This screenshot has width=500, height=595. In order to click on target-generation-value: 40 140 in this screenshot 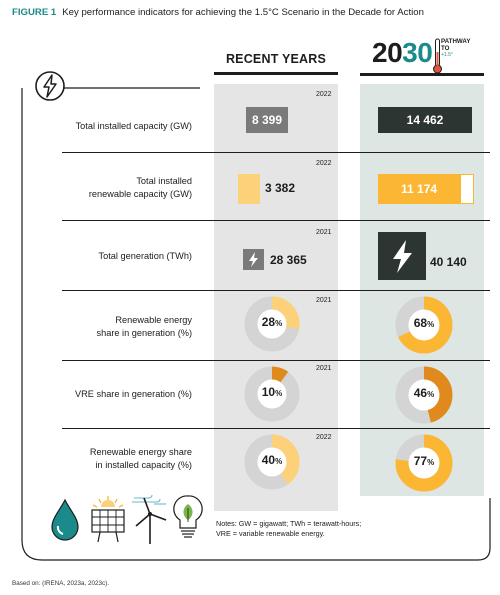, I will do `click(448, 262)`.